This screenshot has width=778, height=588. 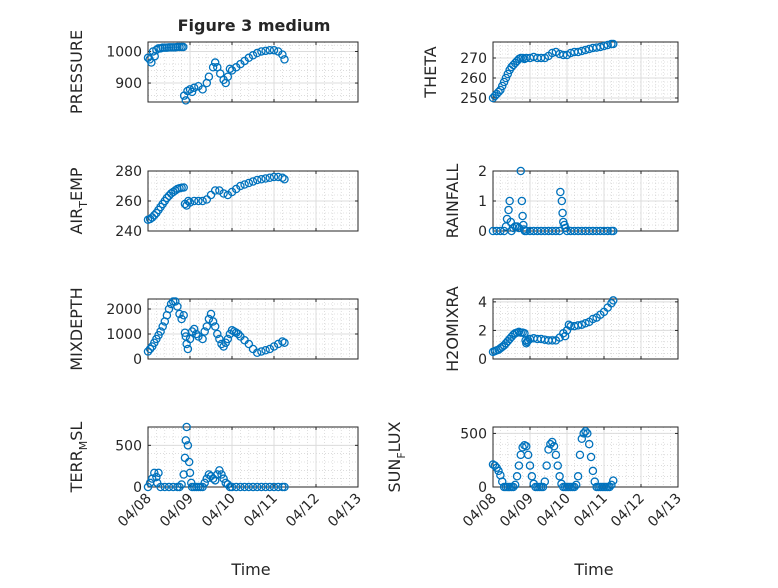 I want to click on y-tick-label: 240, so click(x=128, y=232).